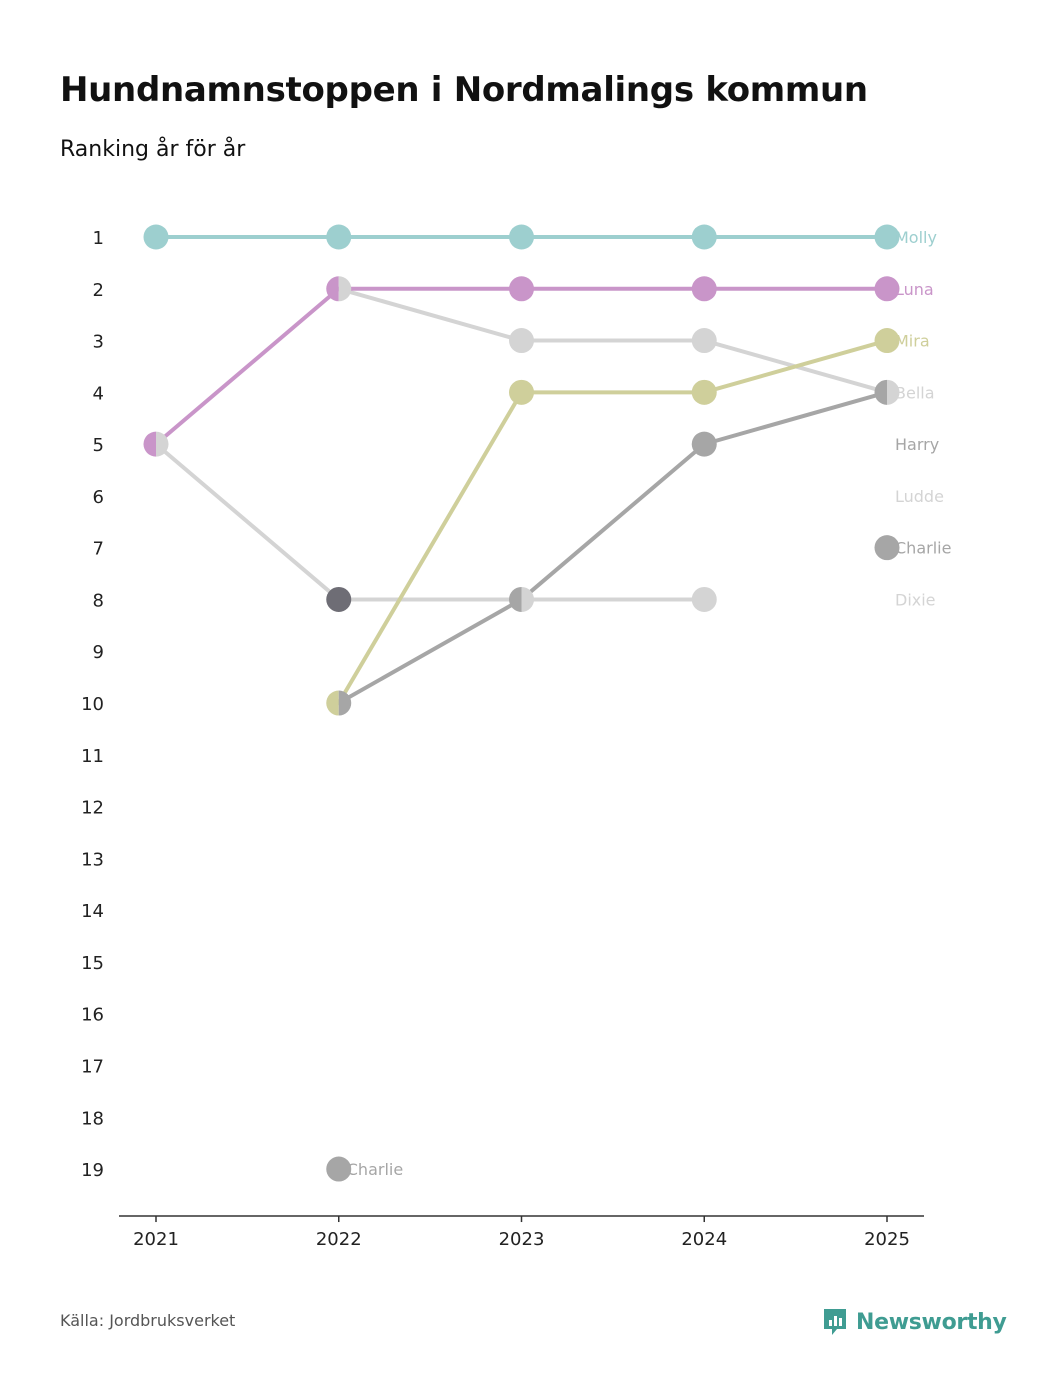 The height and width of the screenshot is (1400, 1042). Describe the element at coordinates (887, 1239) in the screenshot. I see `x-tick-label: 2025` at that location.